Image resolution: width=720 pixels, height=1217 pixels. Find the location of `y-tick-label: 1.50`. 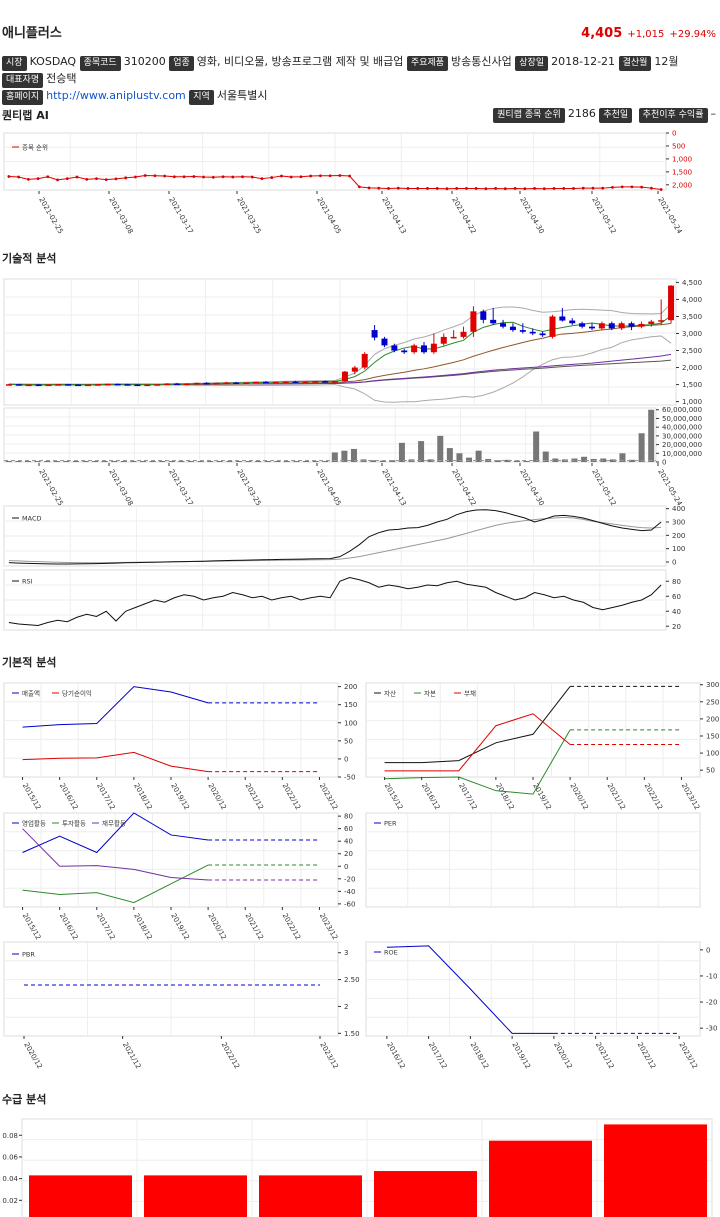

y-tick-label: 1.50 is located at coordinates (352, 1034).